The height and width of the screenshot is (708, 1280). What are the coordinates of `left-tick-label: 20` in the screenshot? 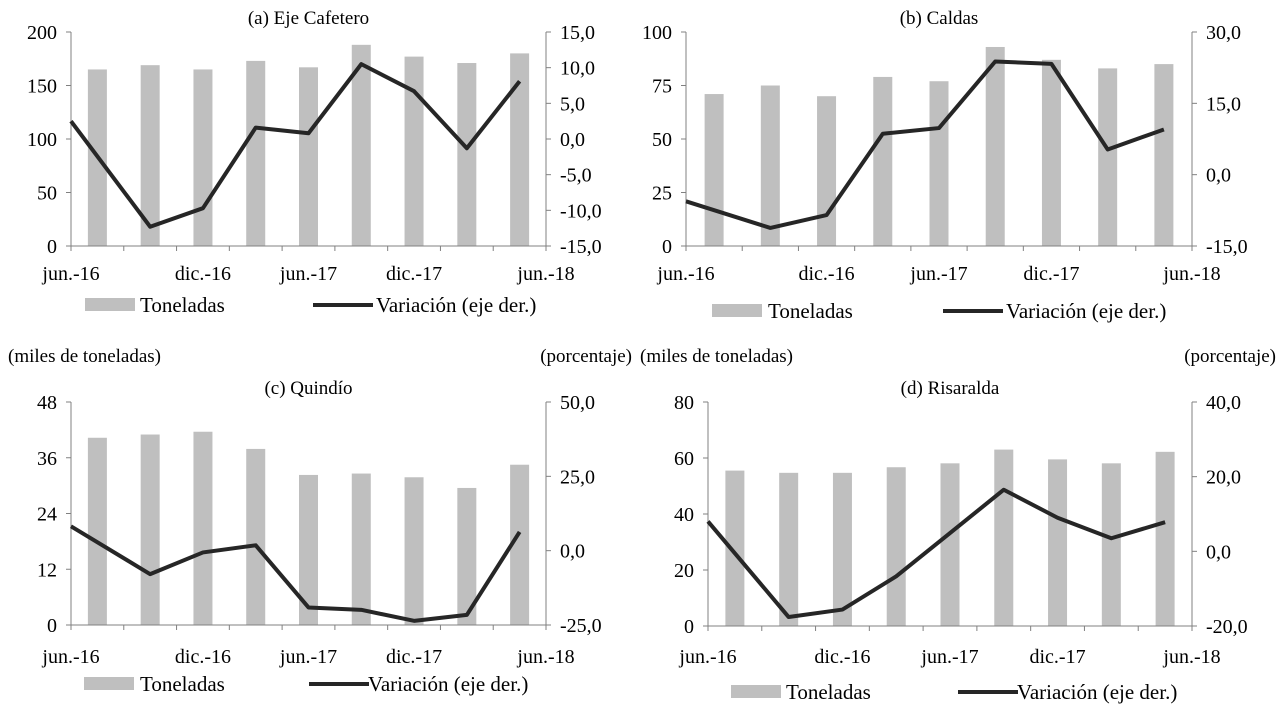 It's located at (684, 571).